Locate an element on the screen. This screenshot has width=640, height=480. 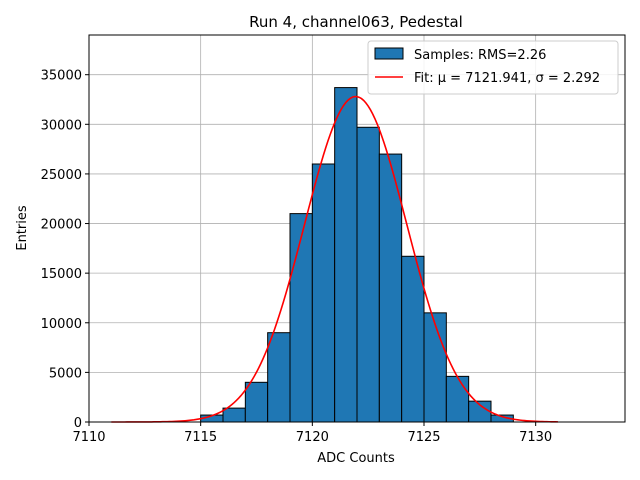
x-tick-label: 7120 is located at coordinates (312, 437).